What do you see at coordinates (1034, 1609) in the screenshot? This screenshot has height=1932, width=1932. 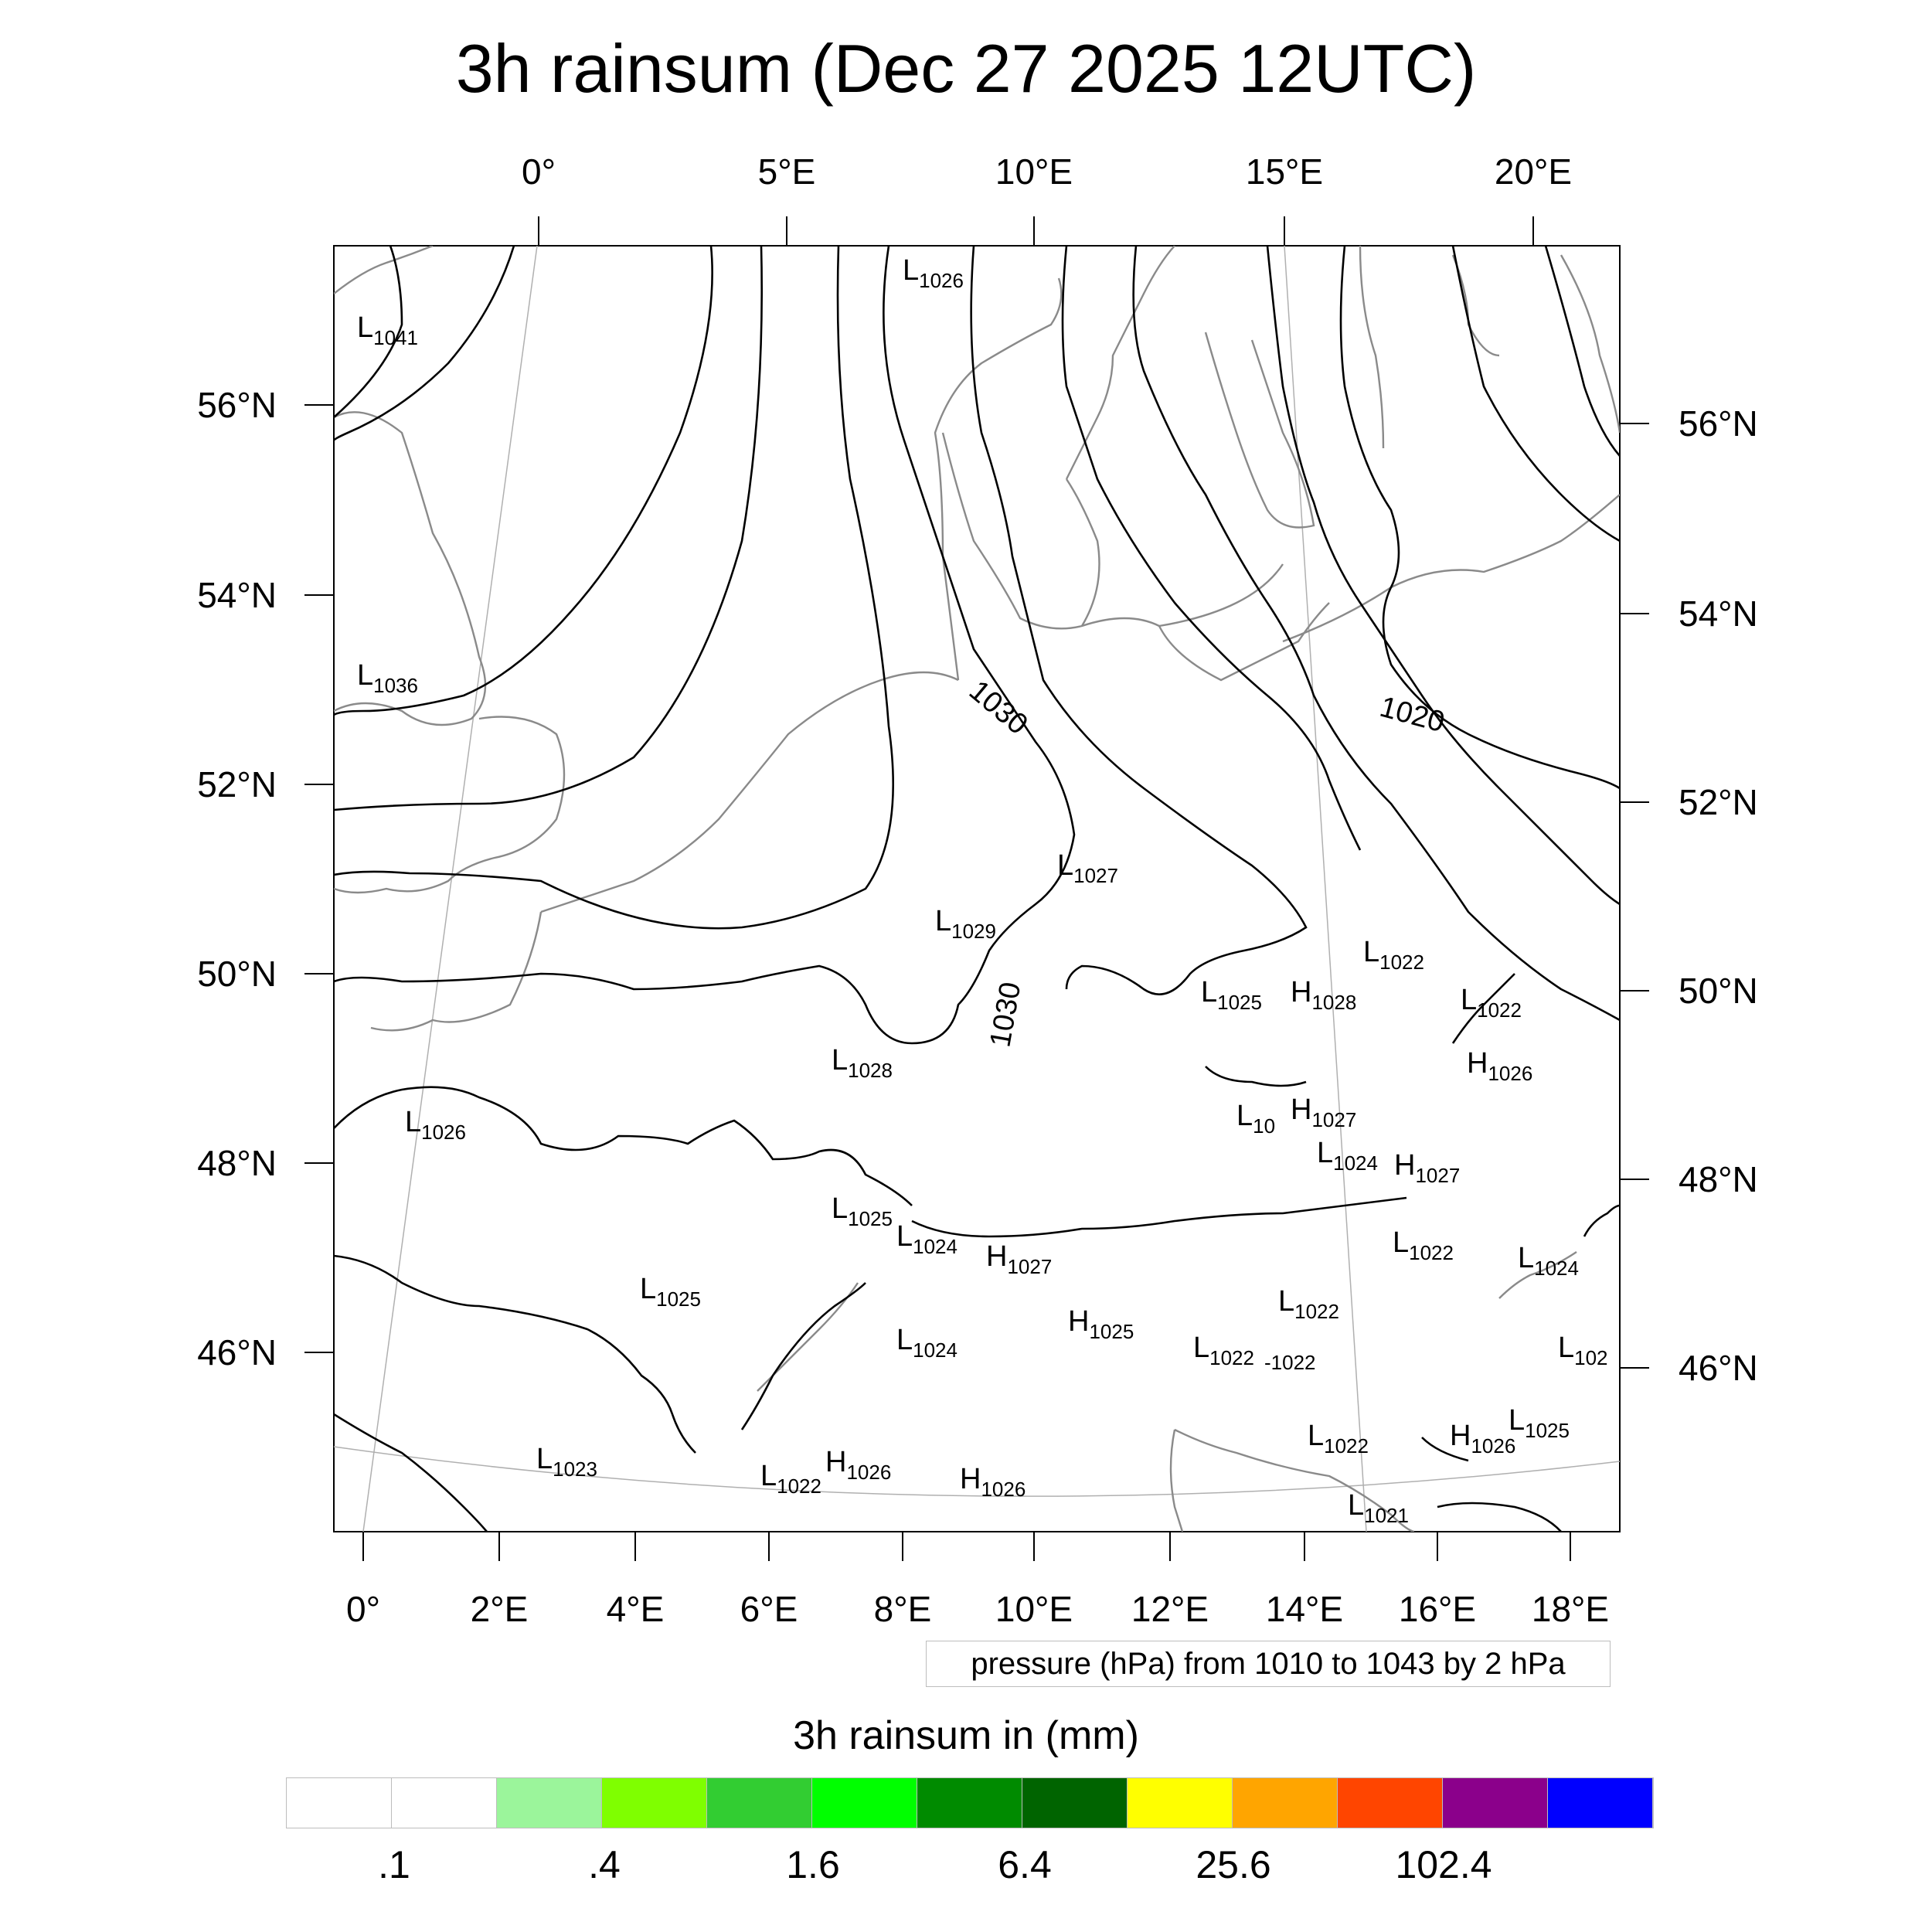 I see `bottom-axis-label: 10°E` at bounding box center [1034, 1609].